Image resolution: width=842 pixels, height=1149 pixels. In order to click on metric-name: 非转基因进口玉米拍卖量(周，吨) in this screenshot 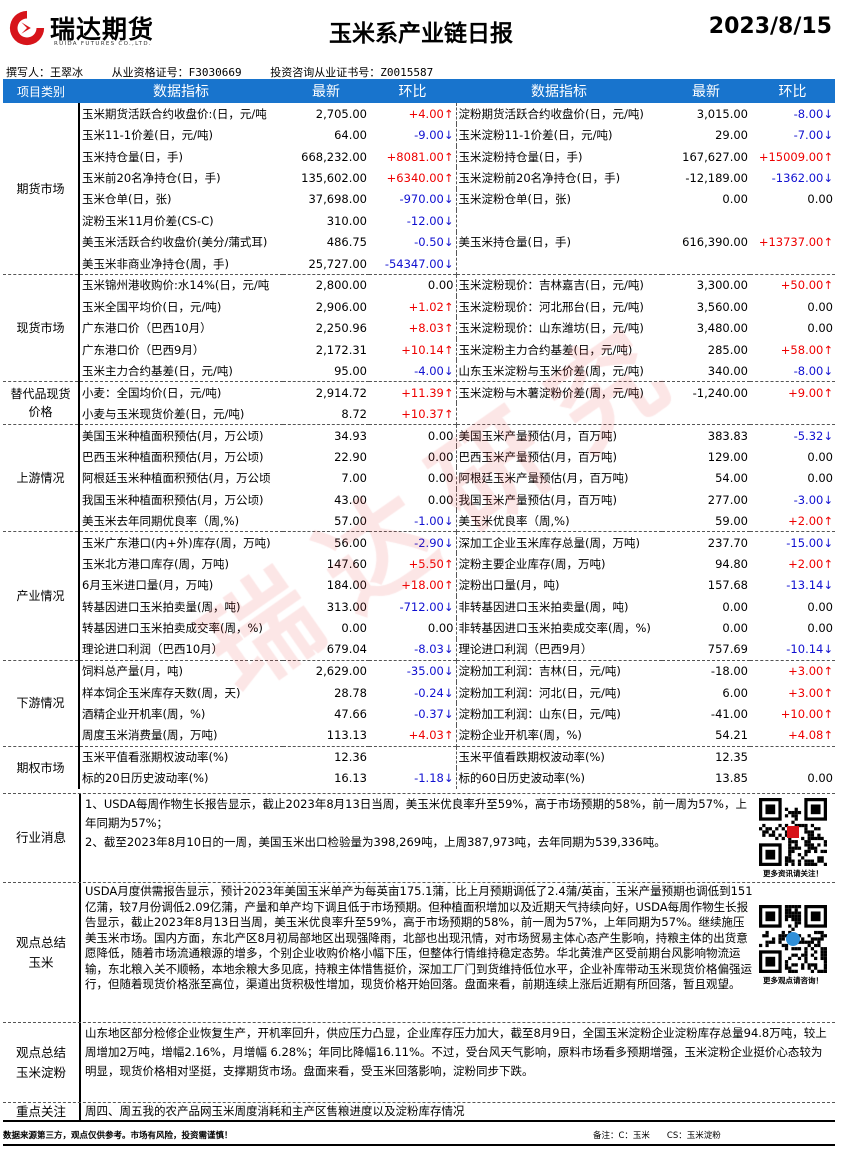, I will do `click(543, 606)`.